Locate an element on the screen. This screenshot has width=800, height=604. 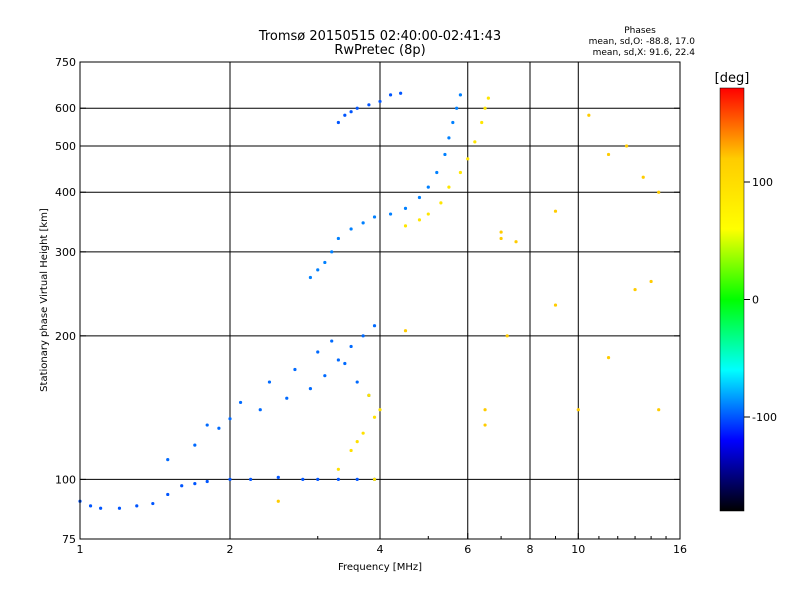
y-tick-label: 75 is located at coordinates (69, 539).